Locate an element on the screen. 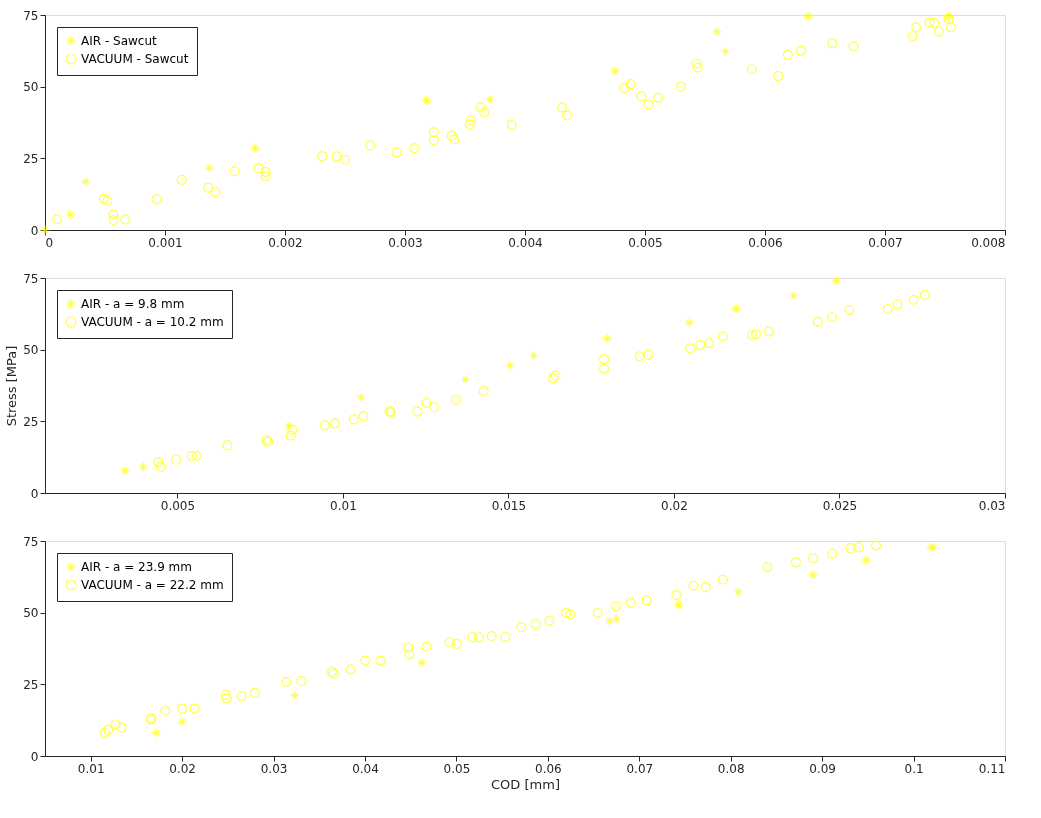 Image resolution: width=1041 pixels, height=818 pixels. x-tick-label: 0.08 is located at coordinates (731, 768).